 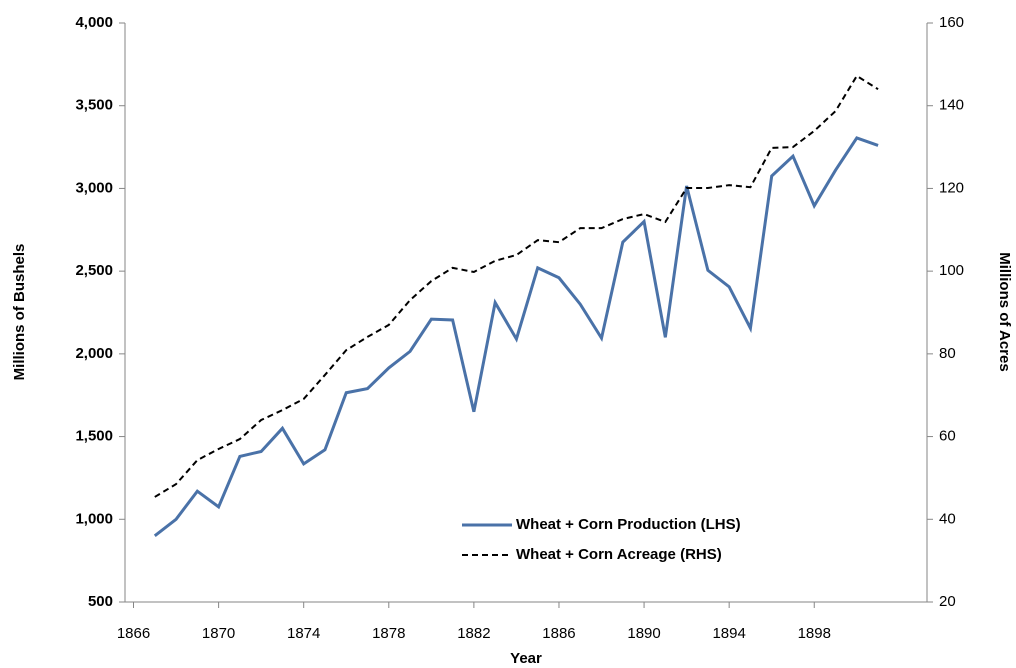 What do you see at coordinates (1004, 311) in the screenshot?
I see `y2-axis-title: Millions of Acres` at bounding box center [1004, 311].